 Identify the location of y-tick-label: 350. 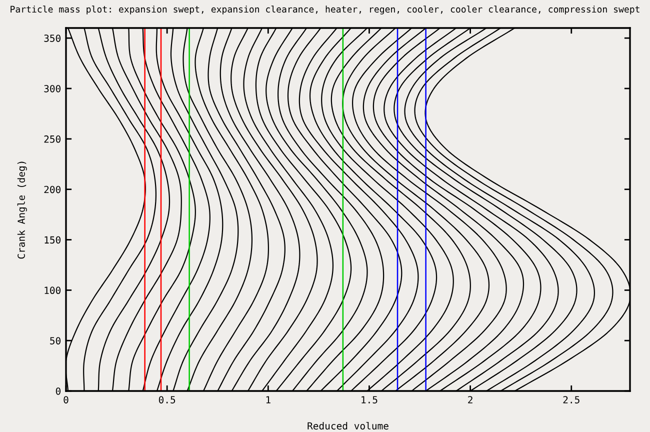
(52, 38).